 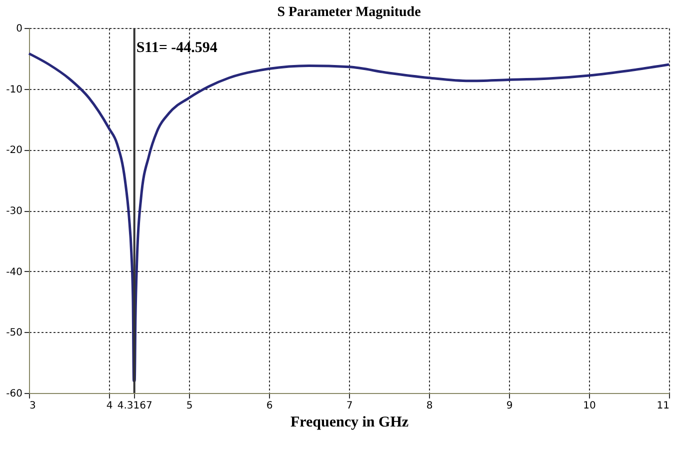 I want to click on y-tick-label: -40, so click(x=14, y=272).